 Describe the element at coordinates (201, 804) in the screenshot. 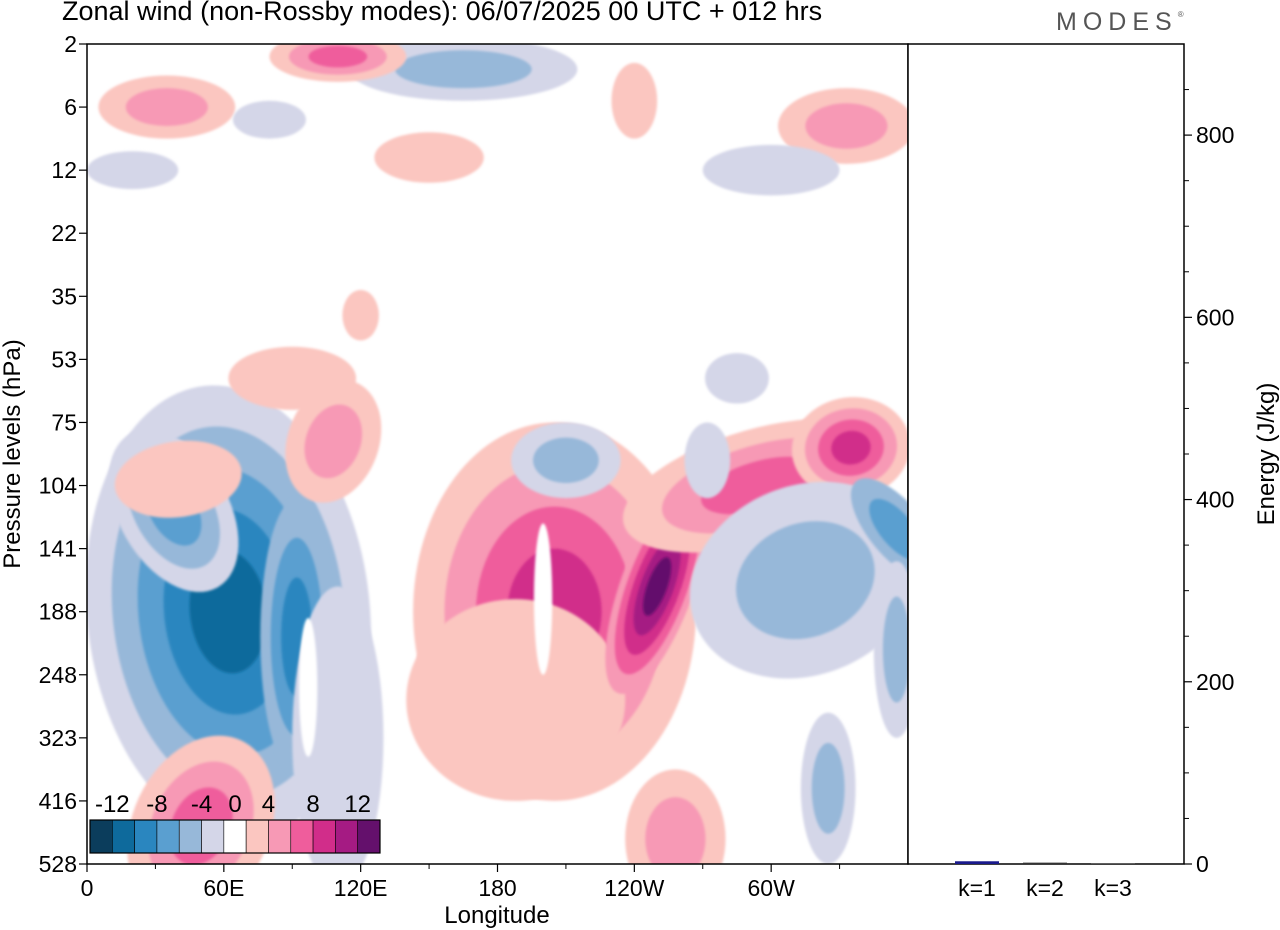

I see `colorbar-label: -4` at that location.